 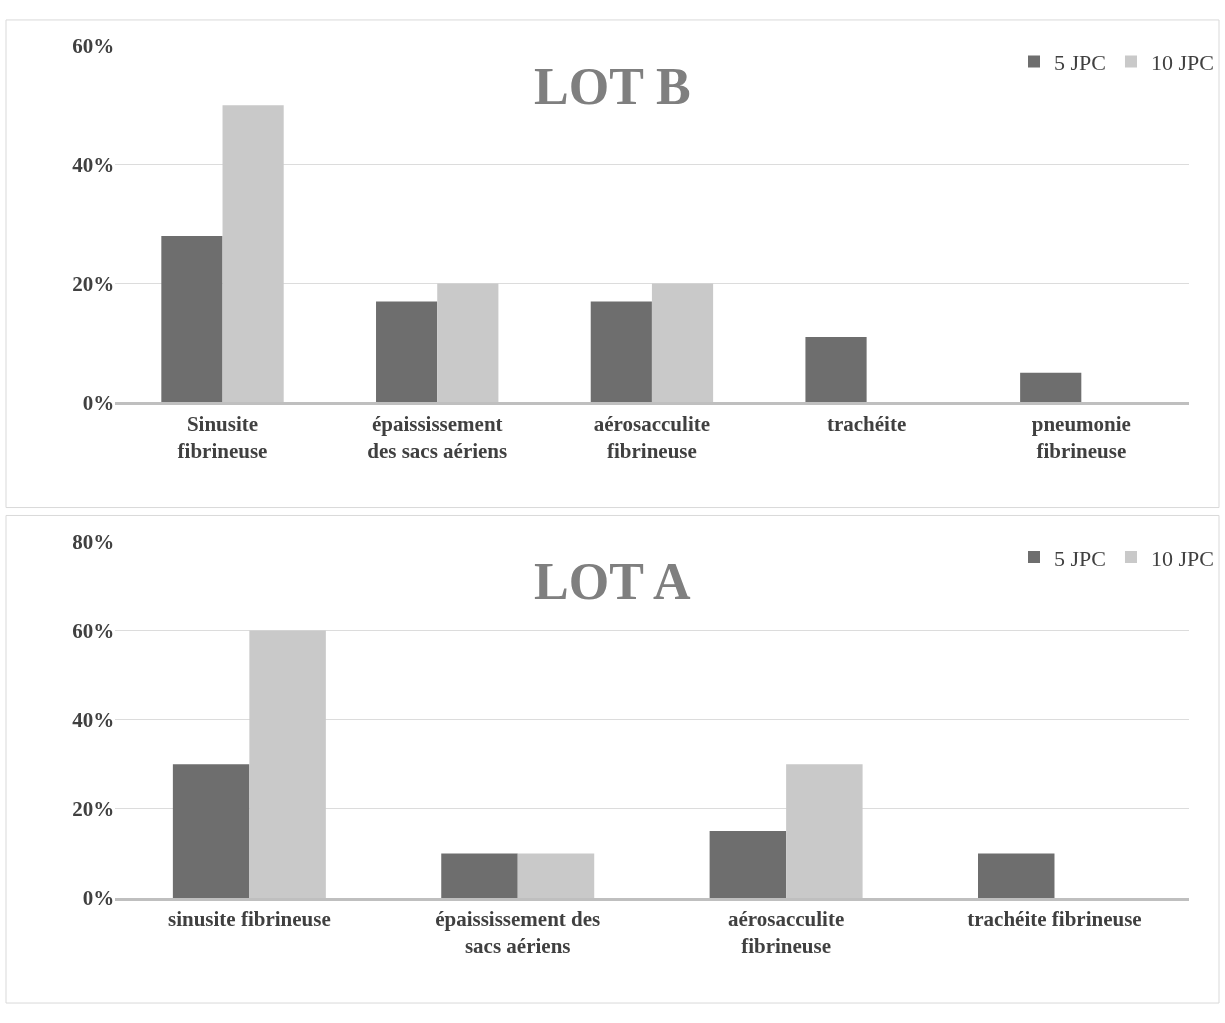 I want to click on y-tick-label: 80%, so click(x=93, y=541).